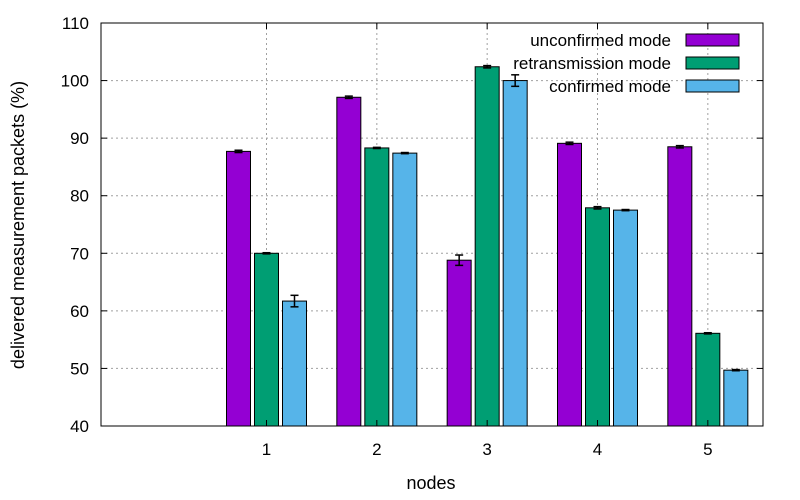 The height and width of the screenshot is (500, 800). What do you see at coordinates (376, 449) in the screenshot?
I see `x-tick-label: 2` at bounding box center [376, 449].